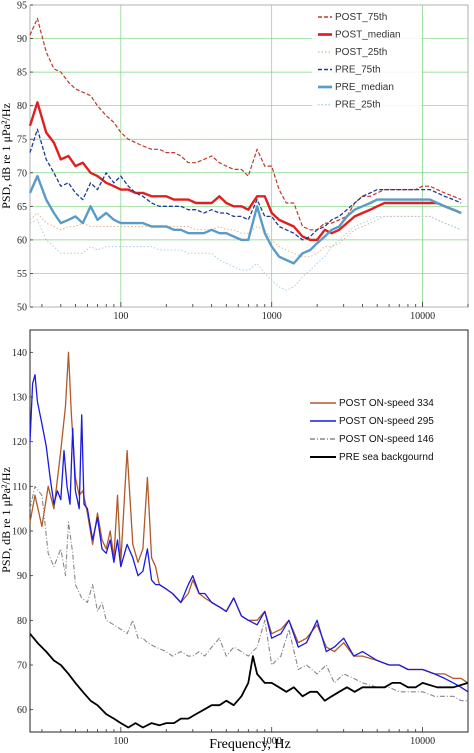  I want to click on top-chart-y-tick-label: 75, so click(22, 140).